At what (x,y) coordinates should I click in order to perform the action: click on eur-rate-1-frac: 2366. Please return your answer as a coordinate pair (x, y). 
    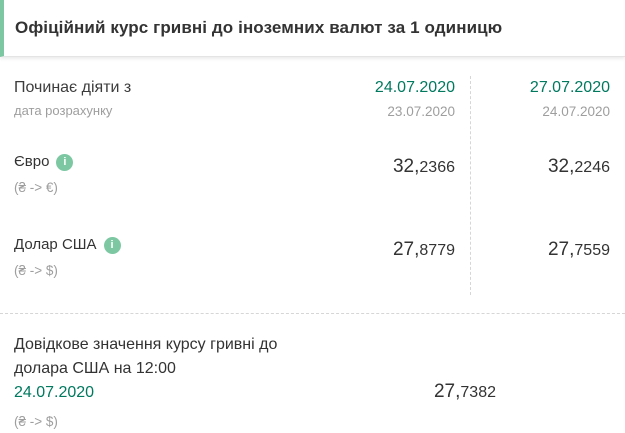
    Looking at the image, I should click on (437, 167).